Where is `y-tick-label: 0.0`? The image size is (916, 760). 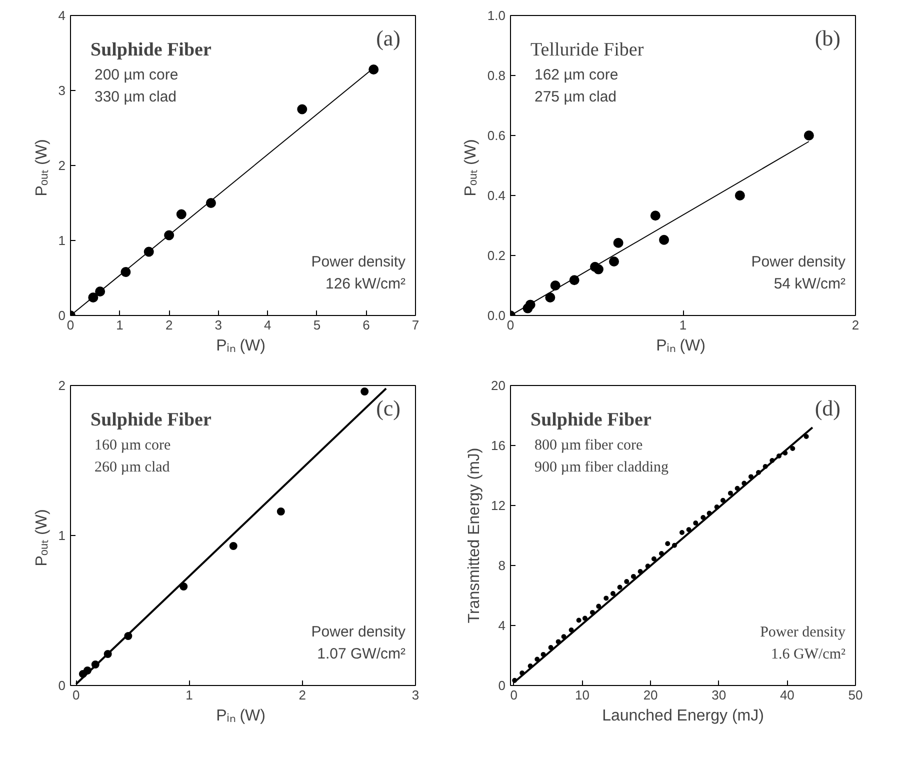
y-tick-label: 0.0 is located at coordinates (496, 315).